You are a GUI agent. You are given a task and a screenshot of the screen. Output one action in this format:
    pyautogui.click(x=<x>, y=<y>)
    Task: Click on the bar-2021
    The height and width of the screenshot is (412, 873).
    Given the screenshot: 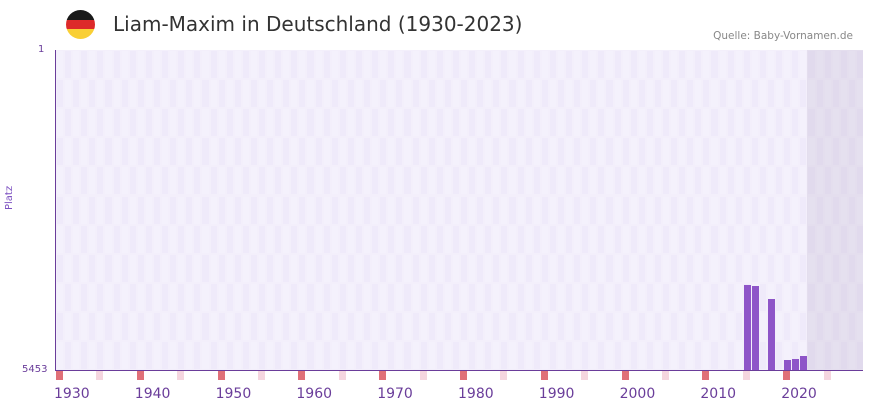 What is the action you would take?
    pyautogui.click(x=796, y=364)
    